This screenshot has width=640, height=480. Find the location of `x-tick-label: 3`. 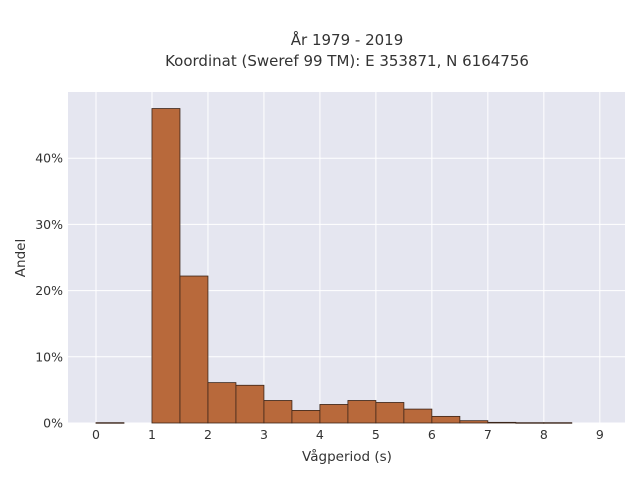

x-tick-label: 3 is located at coordinates (264, 434).